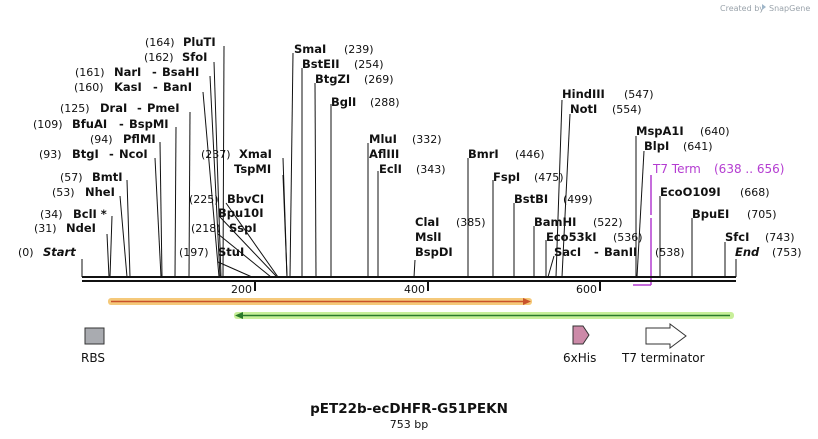 Image resolution: width=818 pixels, height=439 pixels. Describe the element at coordinates (639, 94) in the screenshot. I see `site-pos: (547)` at that location.